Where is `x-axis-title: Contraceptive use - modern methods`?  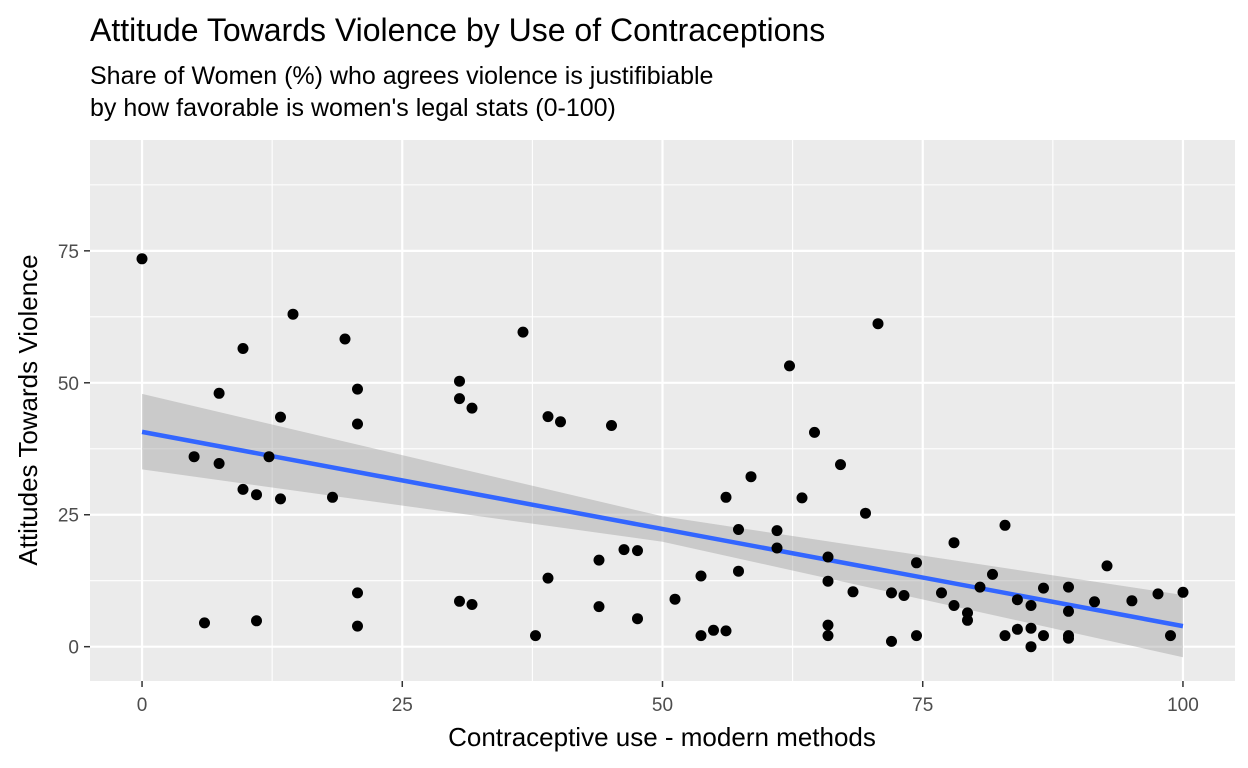 x-axis-title: Contraceptive use - modern methods is located at coordinates (662, 737).